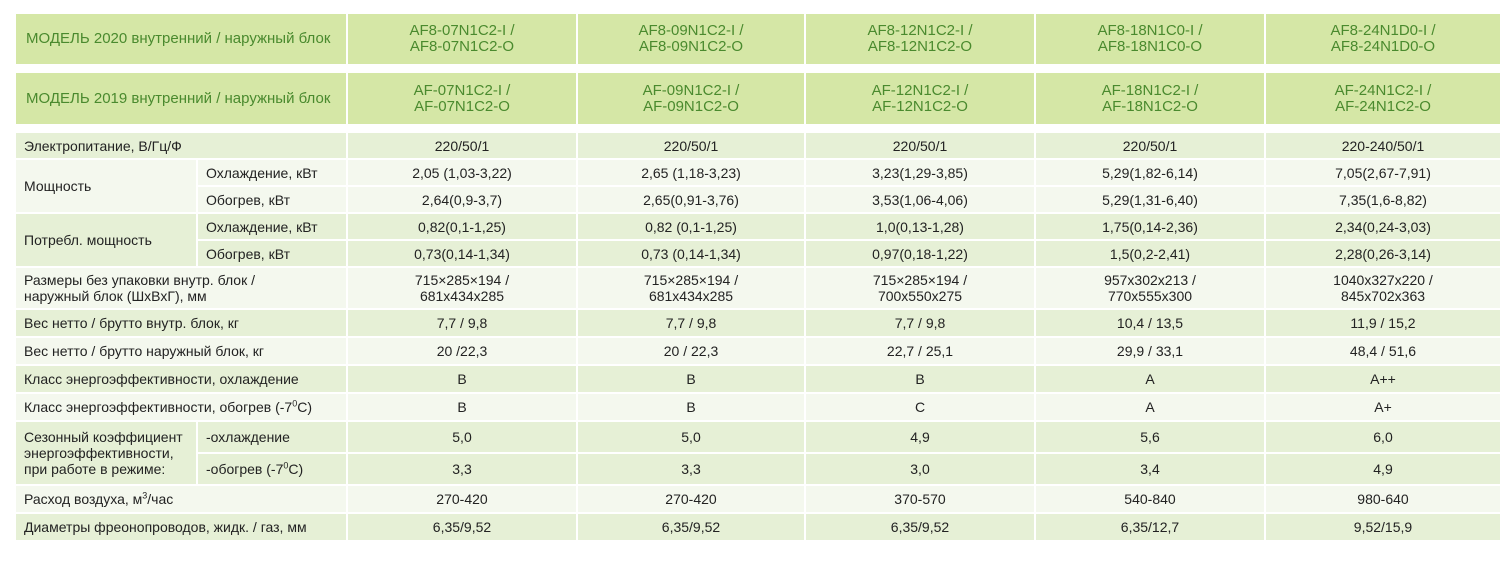  What do you see at coordinates (692, 173) in the screenshot?
I see `cell: 2,65 (1,18-3,23)` at bounding box center [692, 173].